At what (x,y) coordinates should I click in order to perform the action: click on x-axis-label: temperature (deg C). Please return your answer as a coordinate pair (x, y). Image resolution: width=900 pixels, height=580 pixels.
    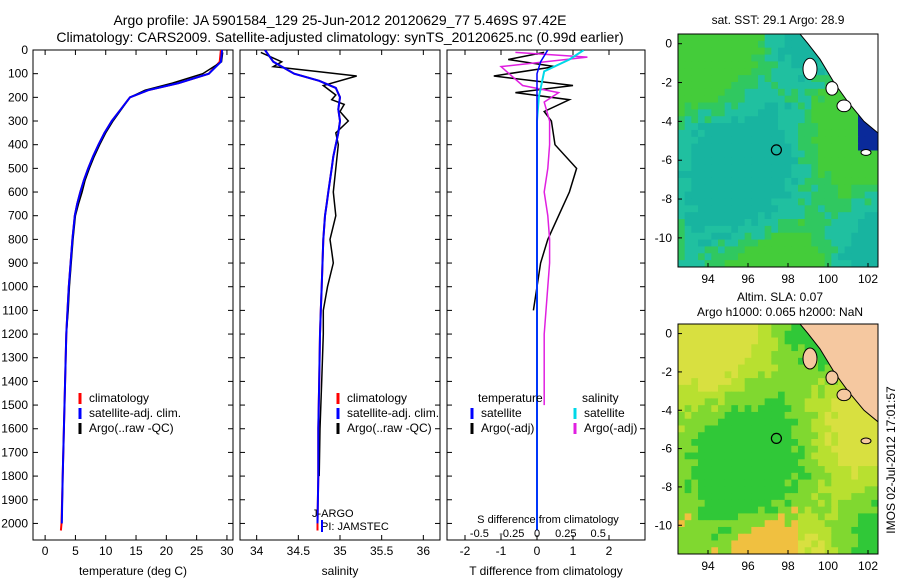
    Looking at the image, I should click on (133, 571).